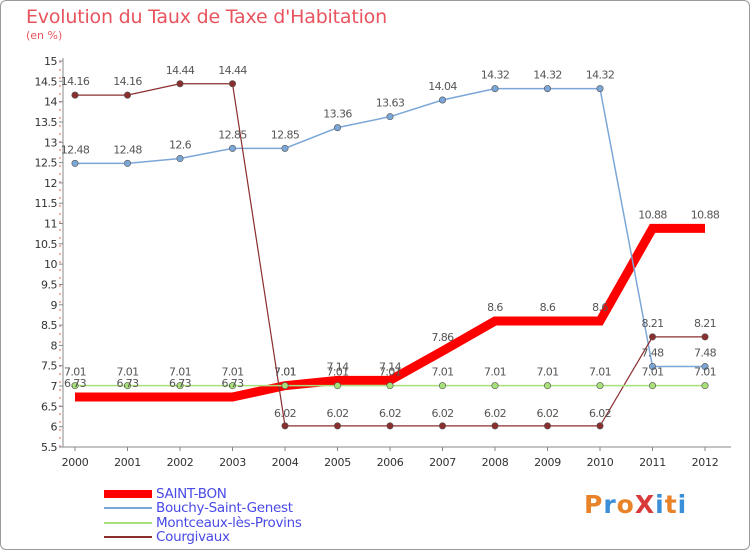 The width and height of the screenshot is (750, 550). What do you see at coordinates (636, 504) in the screenshot?
I see `proxiti-logo: ProXiti` at bounding box center [636, 504].